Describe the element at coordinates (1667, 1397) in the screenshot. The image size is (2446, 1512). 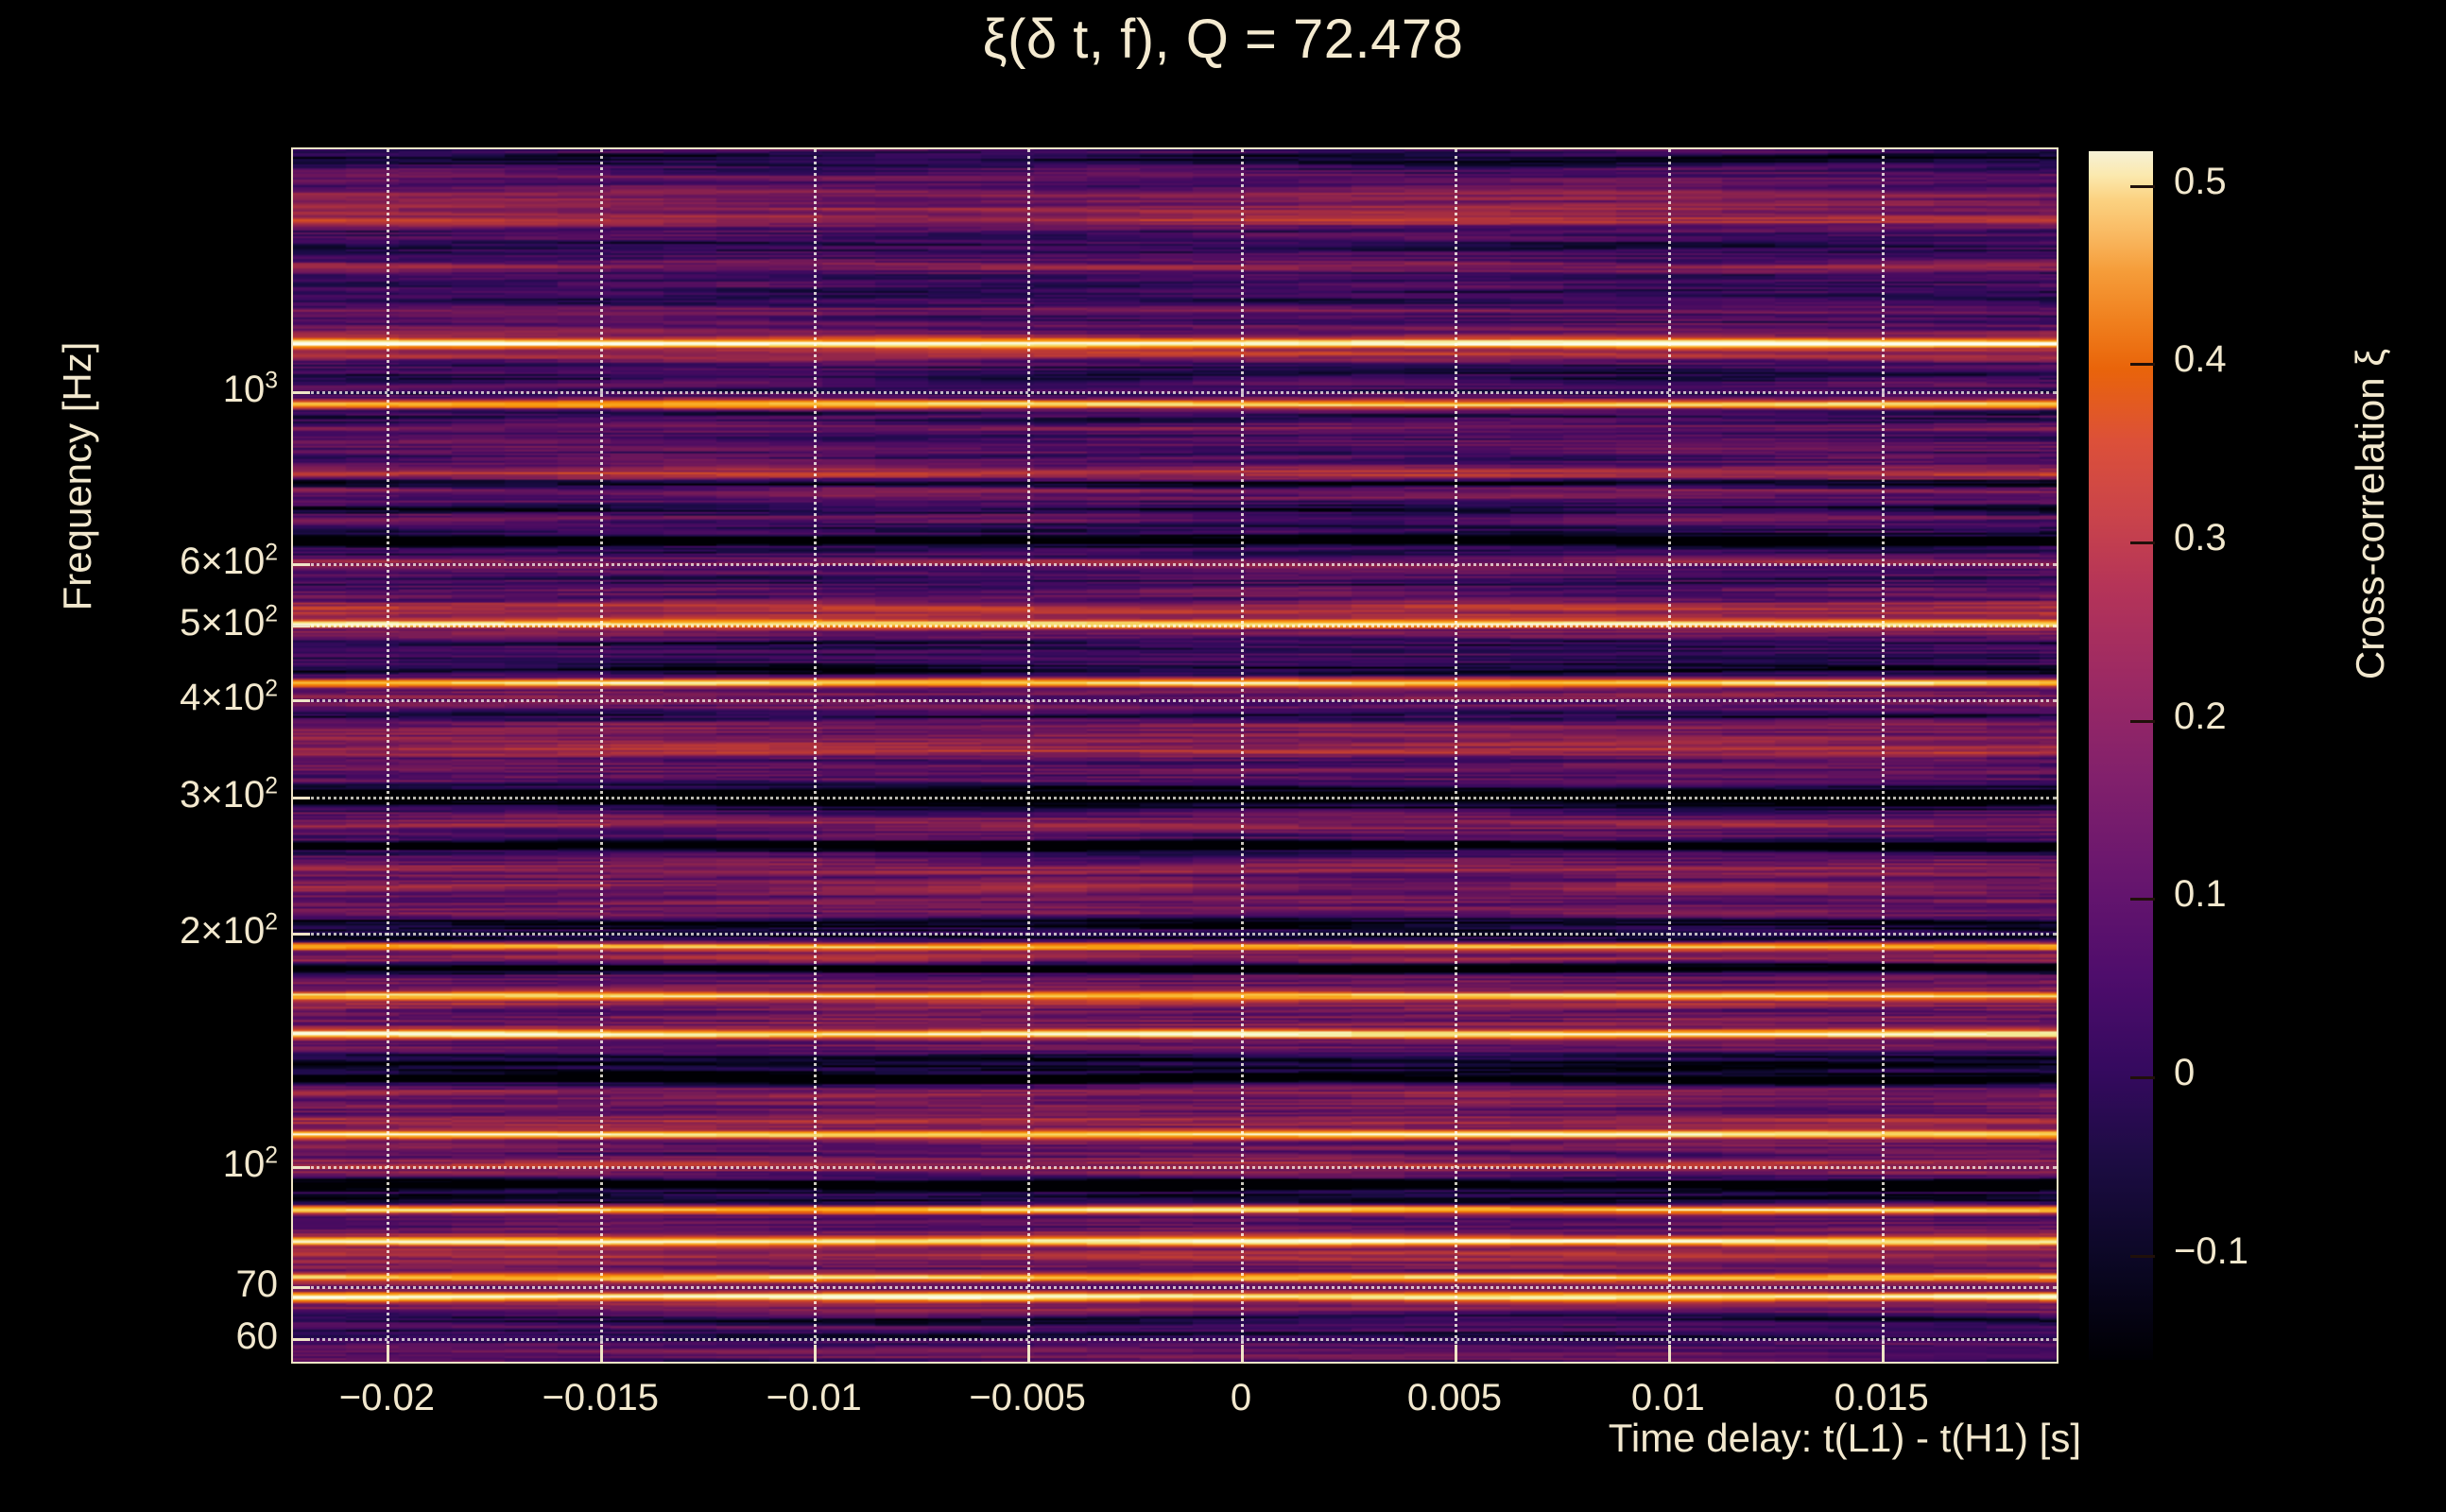
I see `x-tick-label: 0.01` at that location.